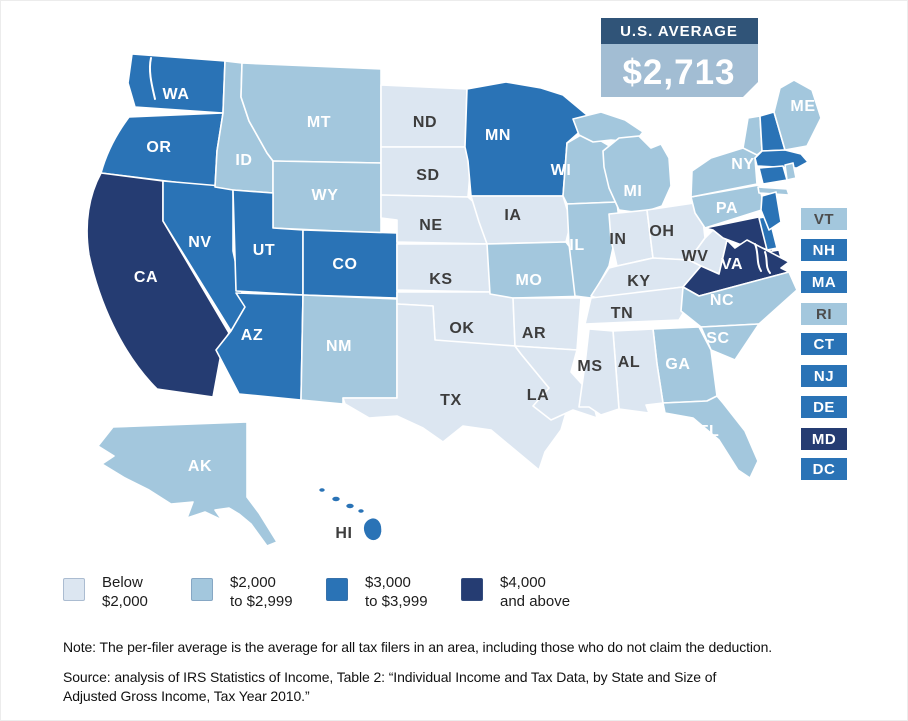  I want to click on state-label-in: IN, so click(617, 239).